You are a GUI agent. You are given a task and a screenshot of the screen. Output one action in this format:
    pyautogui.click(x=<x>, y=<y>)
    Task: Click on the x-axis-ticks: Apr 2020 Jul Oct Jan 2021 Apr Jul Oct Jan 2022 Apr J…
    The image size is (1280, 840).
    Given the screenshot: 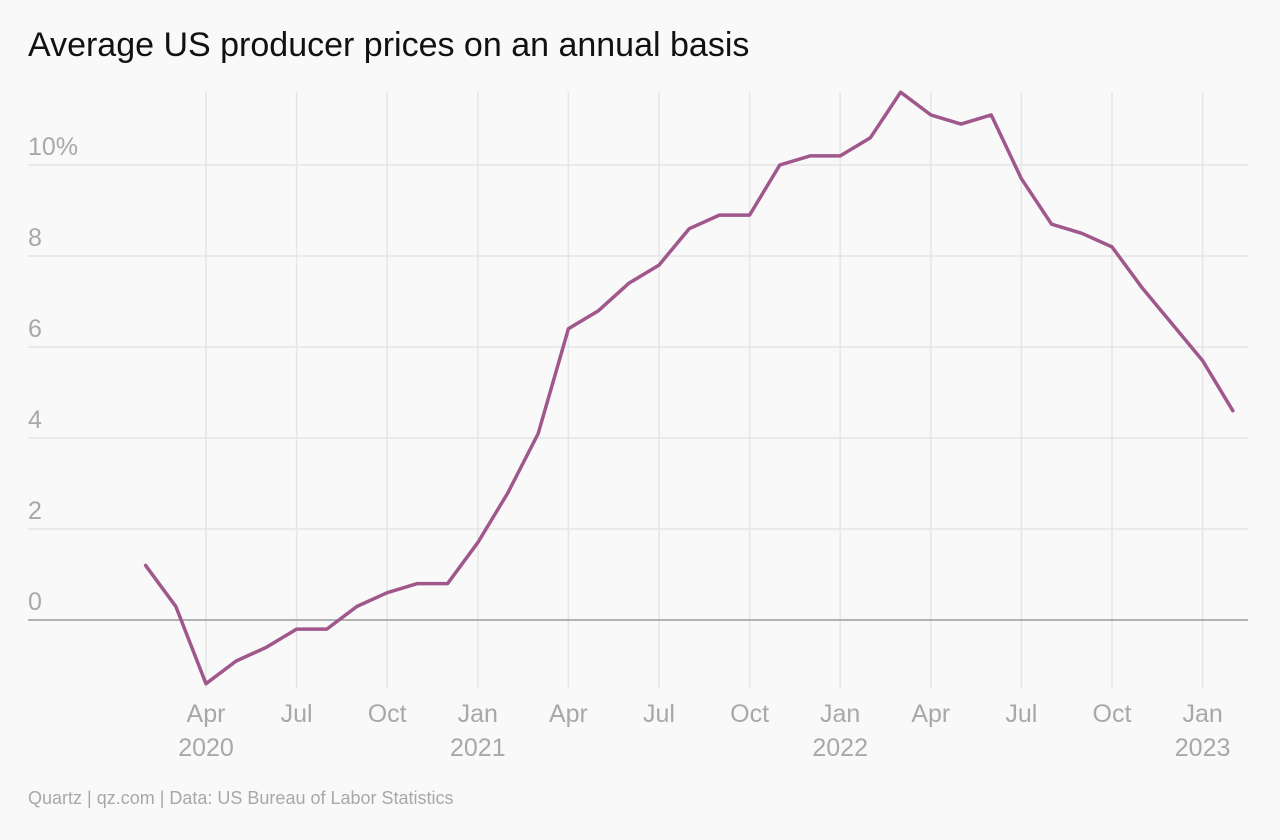 What is the action you would take?
    pyautogui.click(x=704, y=731)
    